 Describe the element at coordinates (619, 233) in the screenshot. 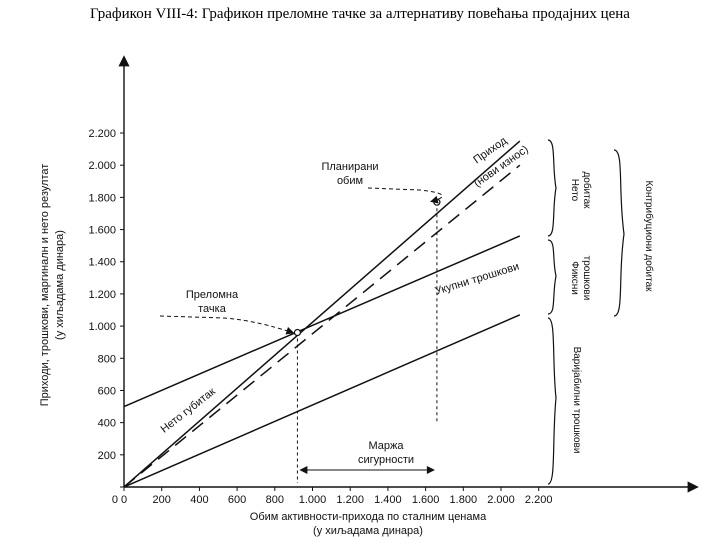

I see `contribution-brace` at that location.